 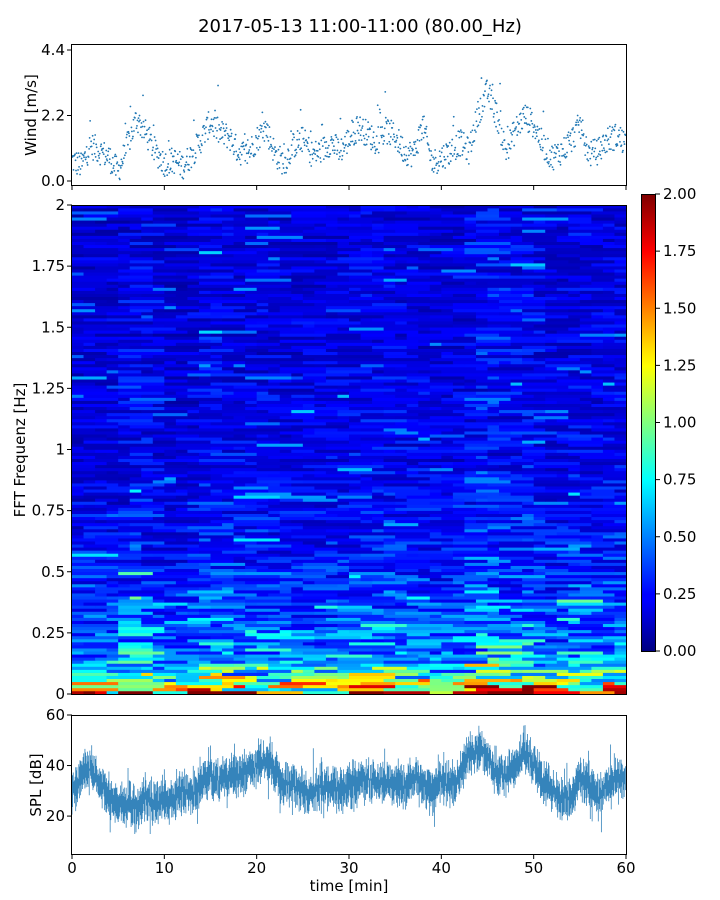 I want to click on wind-panel: 0.02.24.4 Wind [m/s], so click(x=324, y=115).